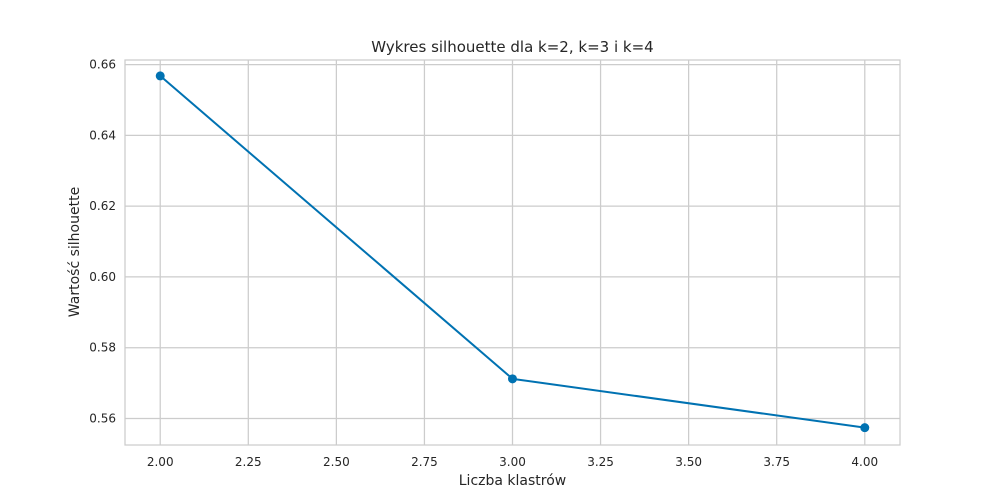  I want to click on x-axis-title: Liczba klastrów, so click(512, 481).